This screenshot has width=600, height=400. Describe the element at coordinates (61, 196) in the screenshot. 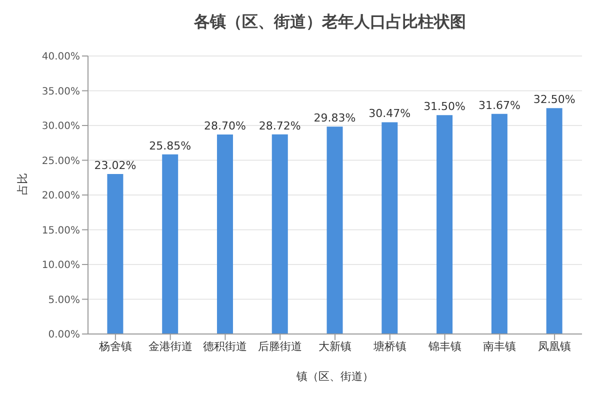

I see `y-tick-label: 20.00%` at that location.